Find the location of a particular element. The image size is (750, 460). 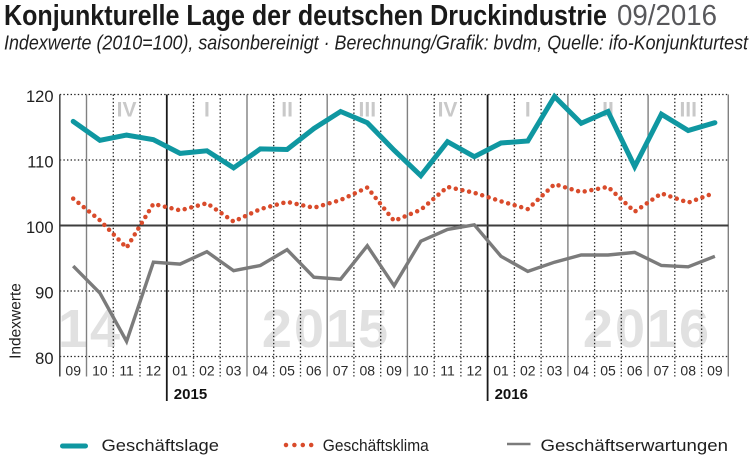

svg-text: 120 is located at coordinates (40, 97).